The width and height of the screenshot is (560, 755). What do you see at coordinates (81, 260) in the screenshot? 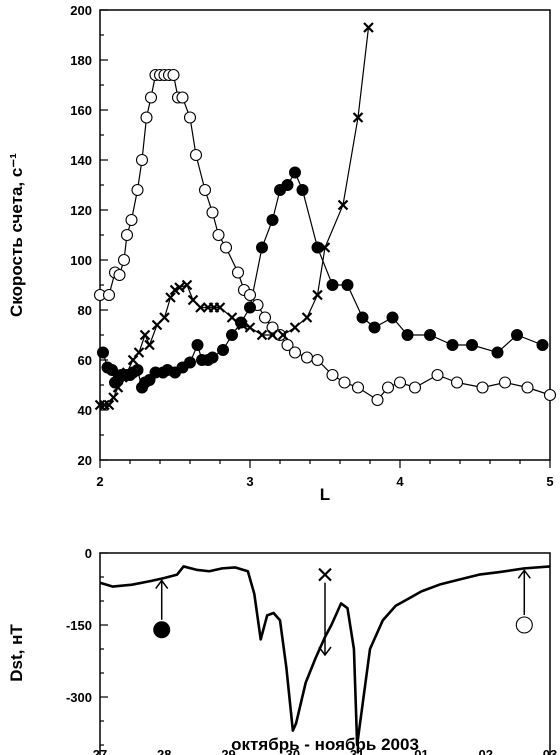
I see `top-y-tick-label: 100` at bounding box center [81, 260].